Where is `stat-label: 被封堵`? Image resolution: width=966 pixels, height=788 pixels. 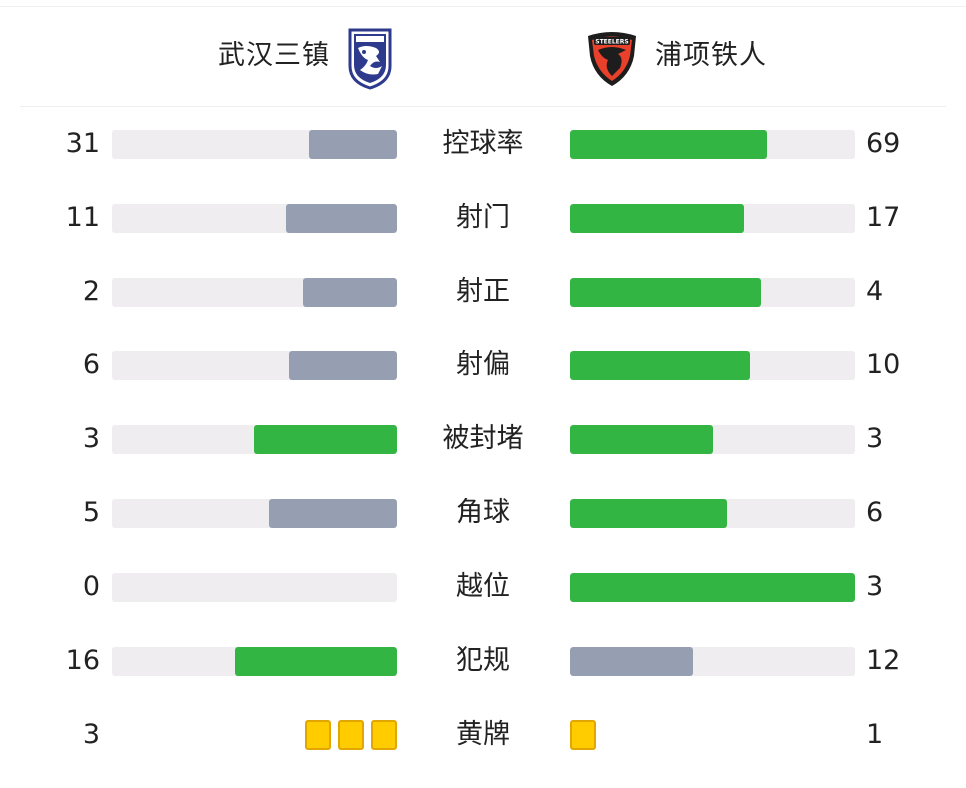 stat-label: 被封堵 is located at coordinates (483, 439).